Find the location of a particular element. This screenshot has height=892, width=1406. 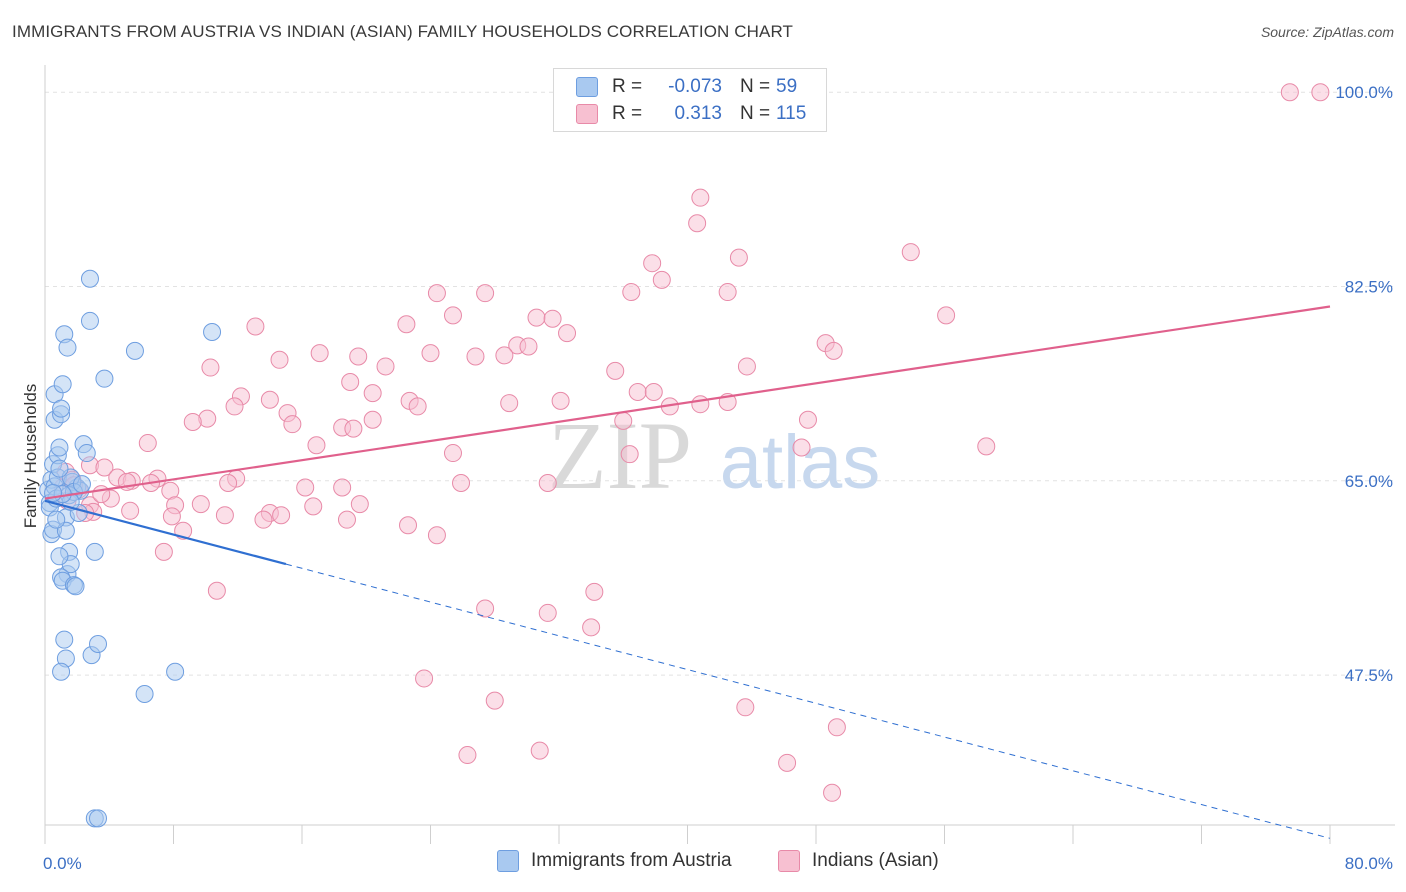

watermark-atlas: atlas is located at coordinates (800, 462).